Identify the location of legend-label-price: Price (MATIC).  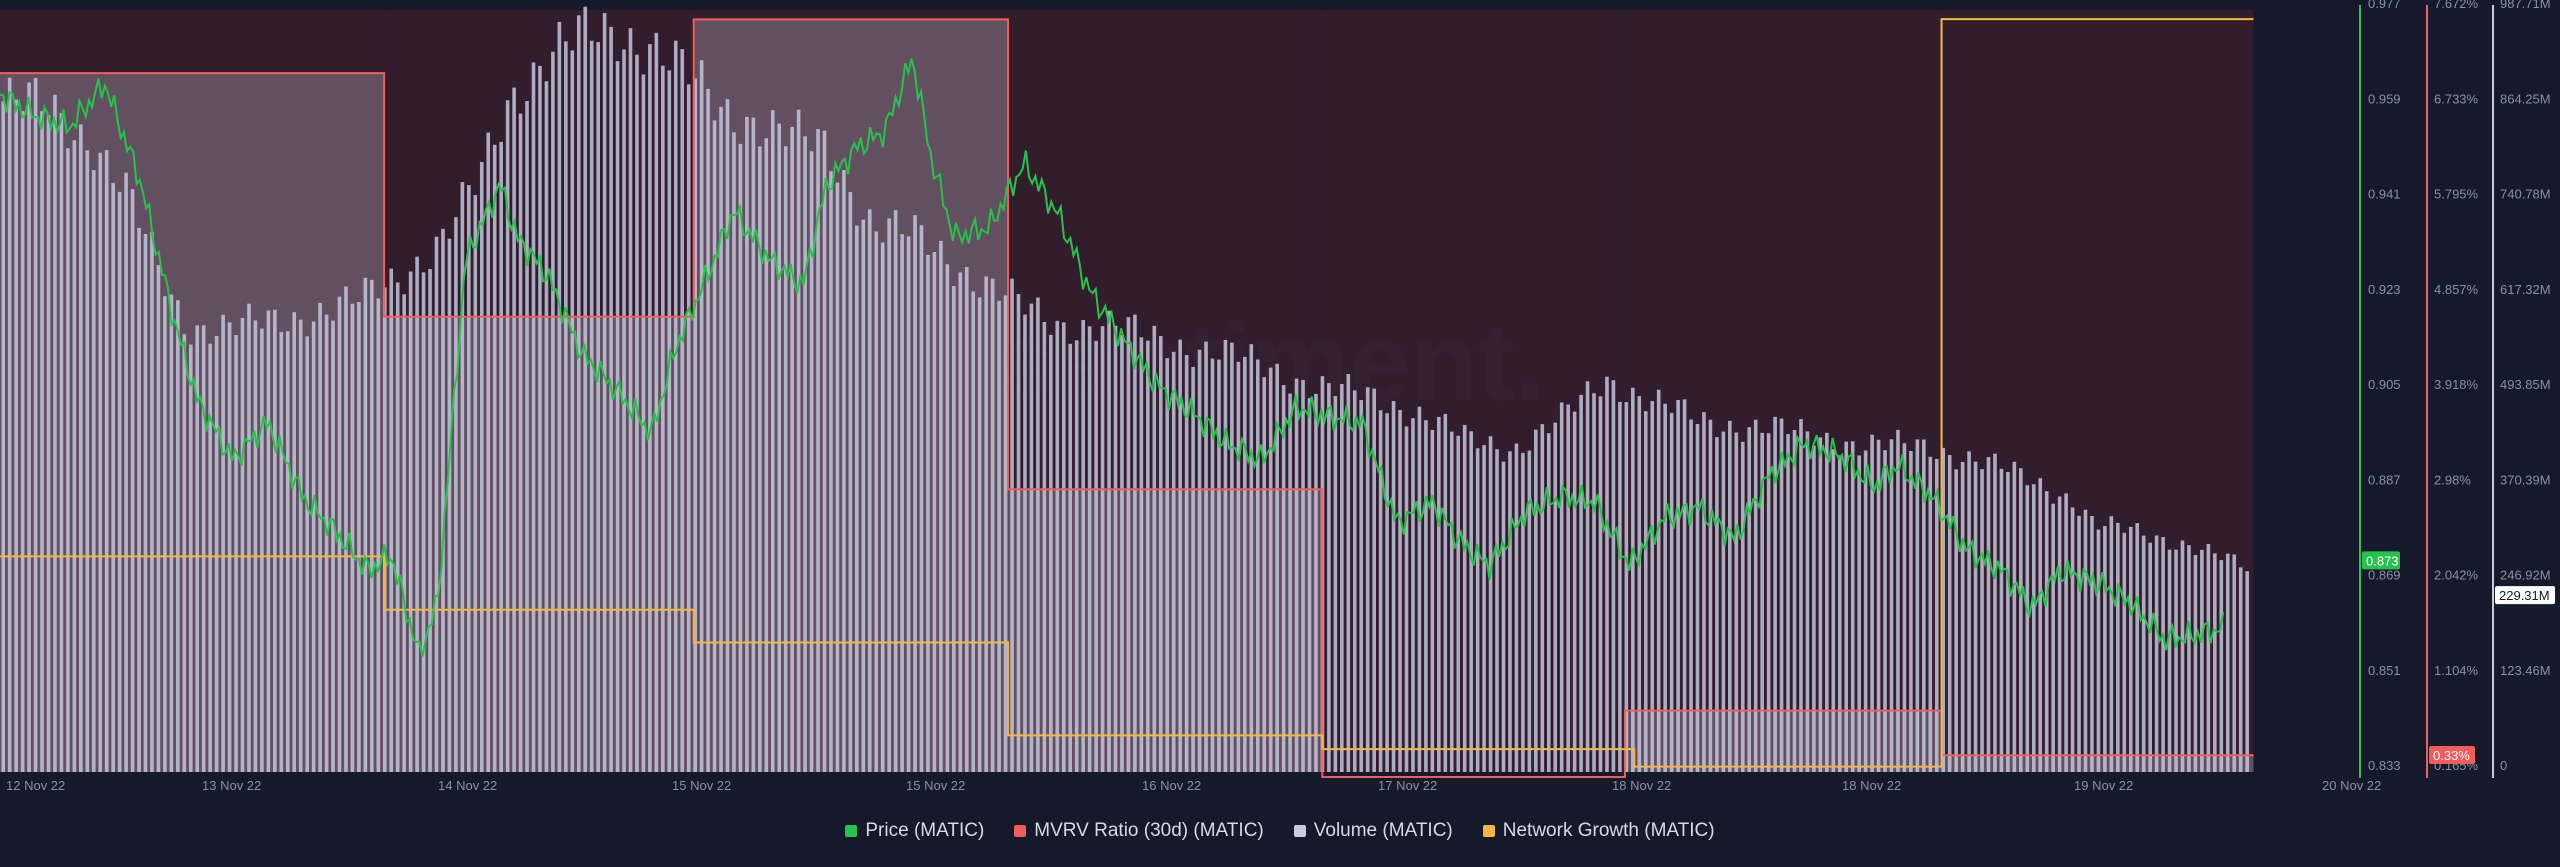
(925, 830).